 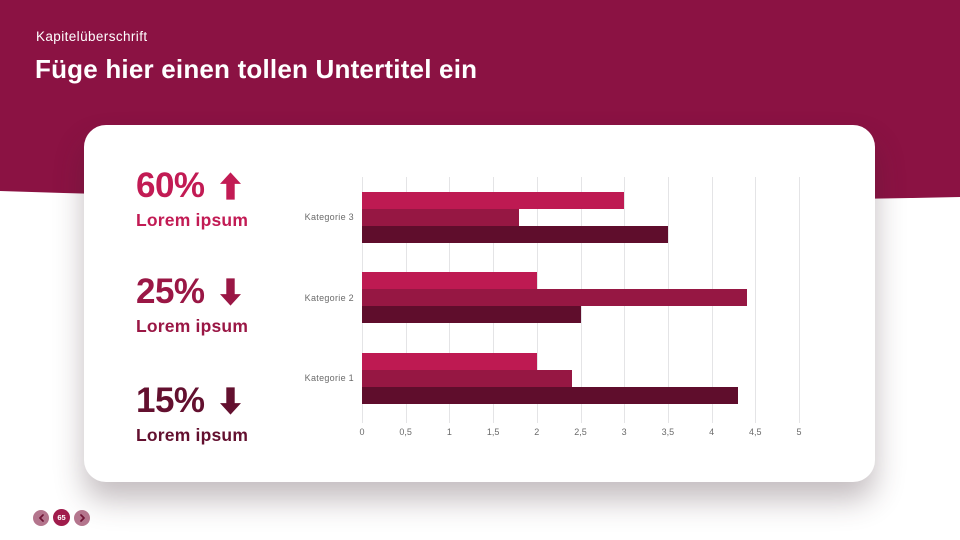 I want to click on prev-slide-button, so click(x=41, y=517).